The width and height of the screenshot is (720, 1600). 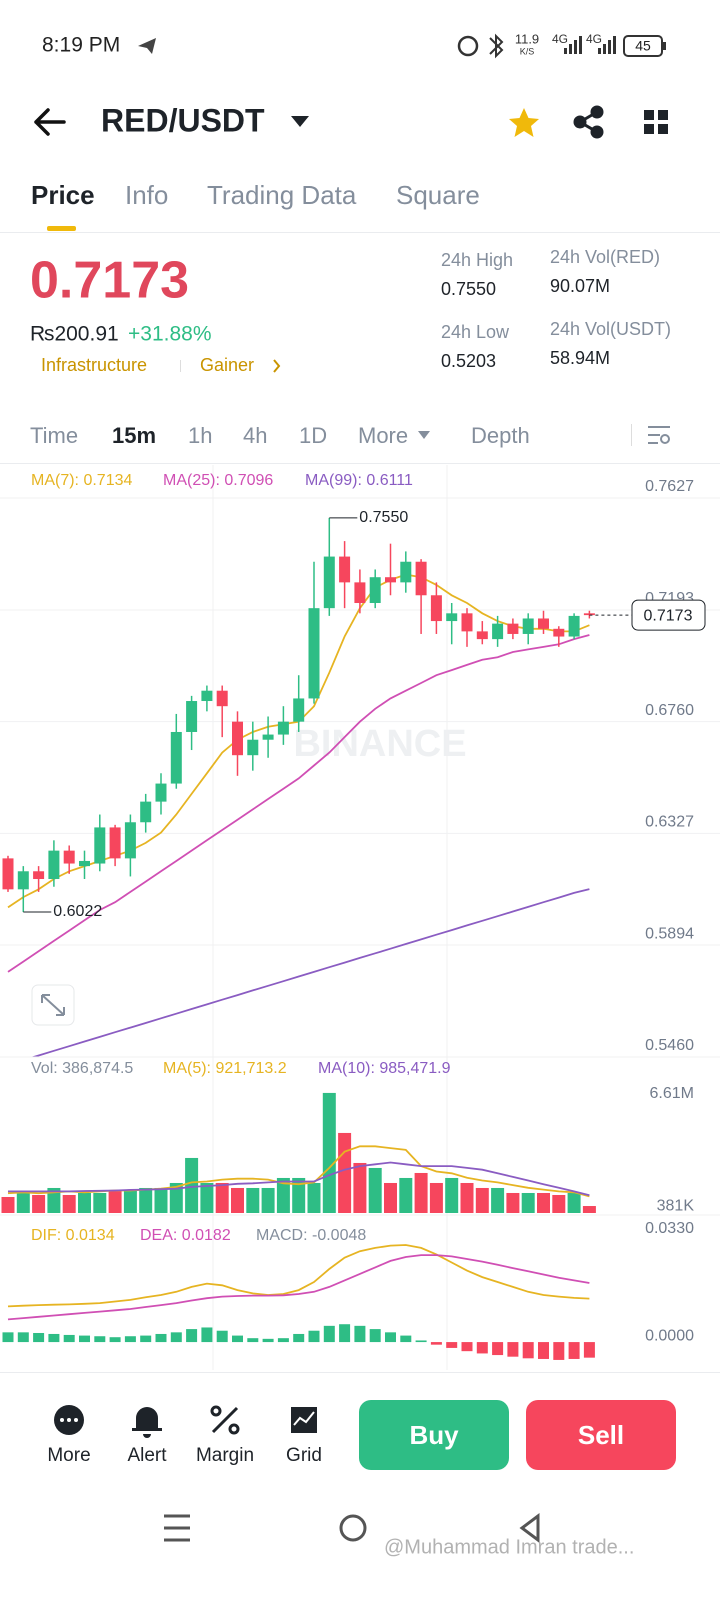 What do you see at coordinates (183, 120) in the screenshot?
I see `pair-title: RED/USDT` at bounding box center [183, 120].